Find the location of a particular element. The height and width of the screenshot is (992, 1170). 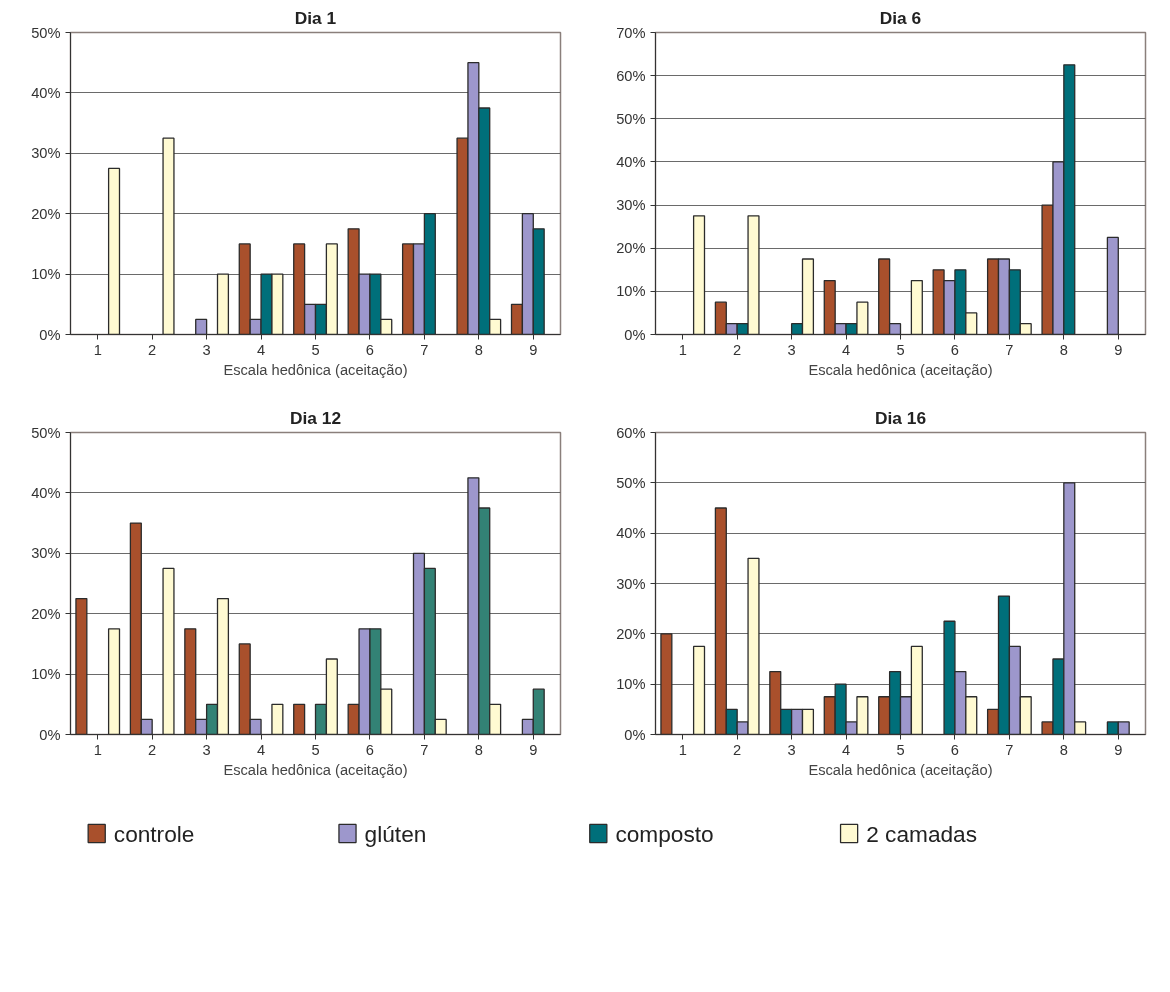

y-tick-label: 70% is located at coordinates (631, 32).